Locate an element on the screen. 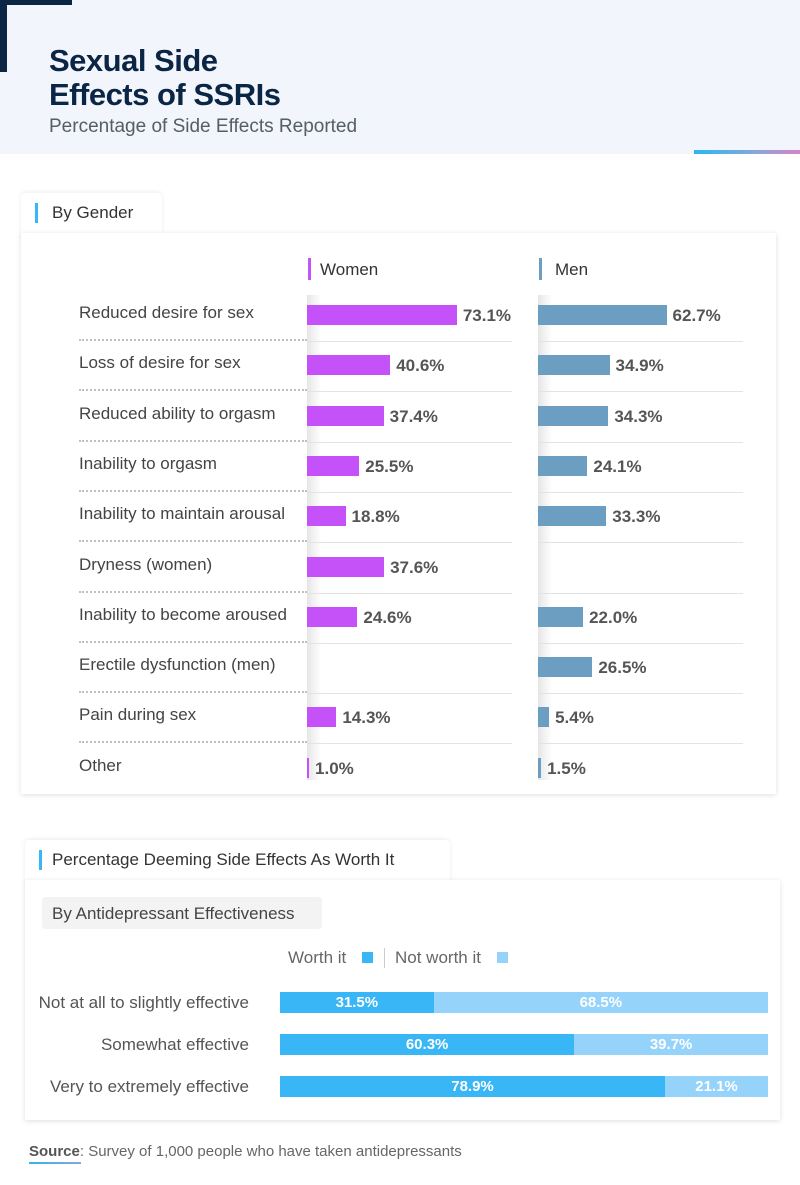 This screenshot has width=800, height=1185. tab-by-gender: By Gender is located at coordinates (91, 216).